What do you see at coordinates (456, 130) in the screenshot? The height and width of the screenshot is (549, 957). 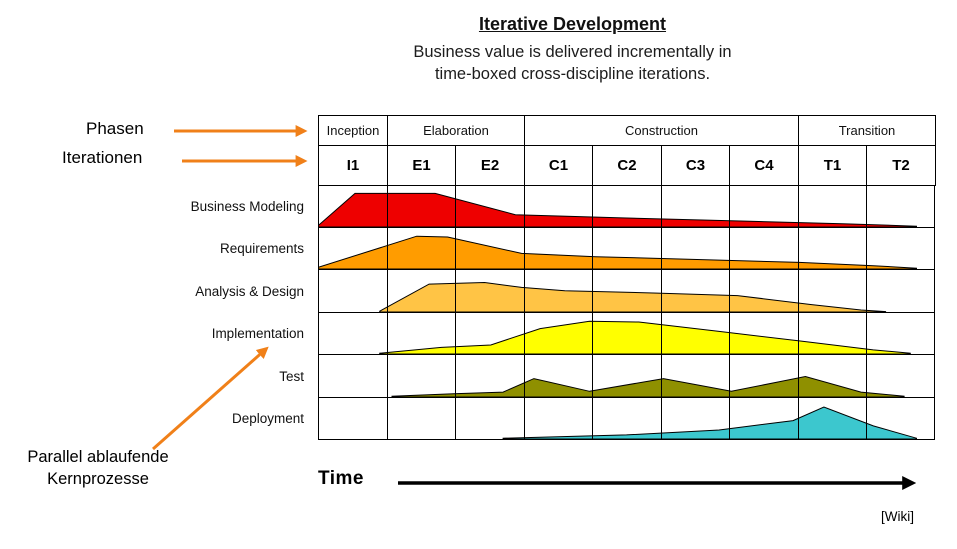 I see `phase-elaboration: Elaboration` at bounding box center [456, 130].